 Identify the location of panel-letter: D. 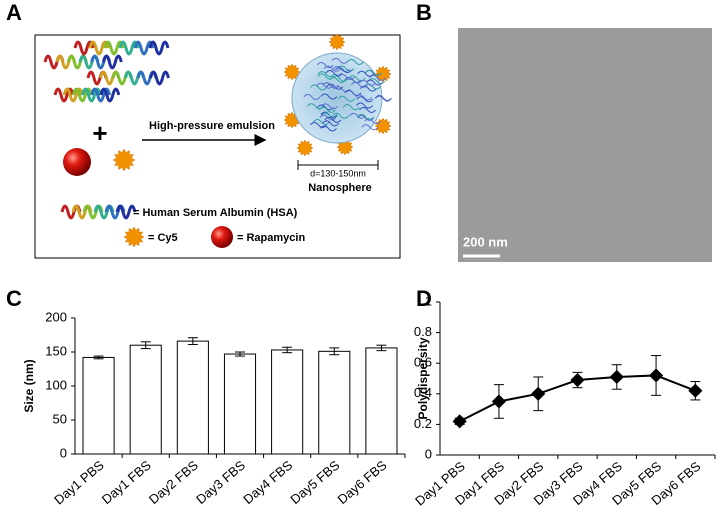
(424, 298).